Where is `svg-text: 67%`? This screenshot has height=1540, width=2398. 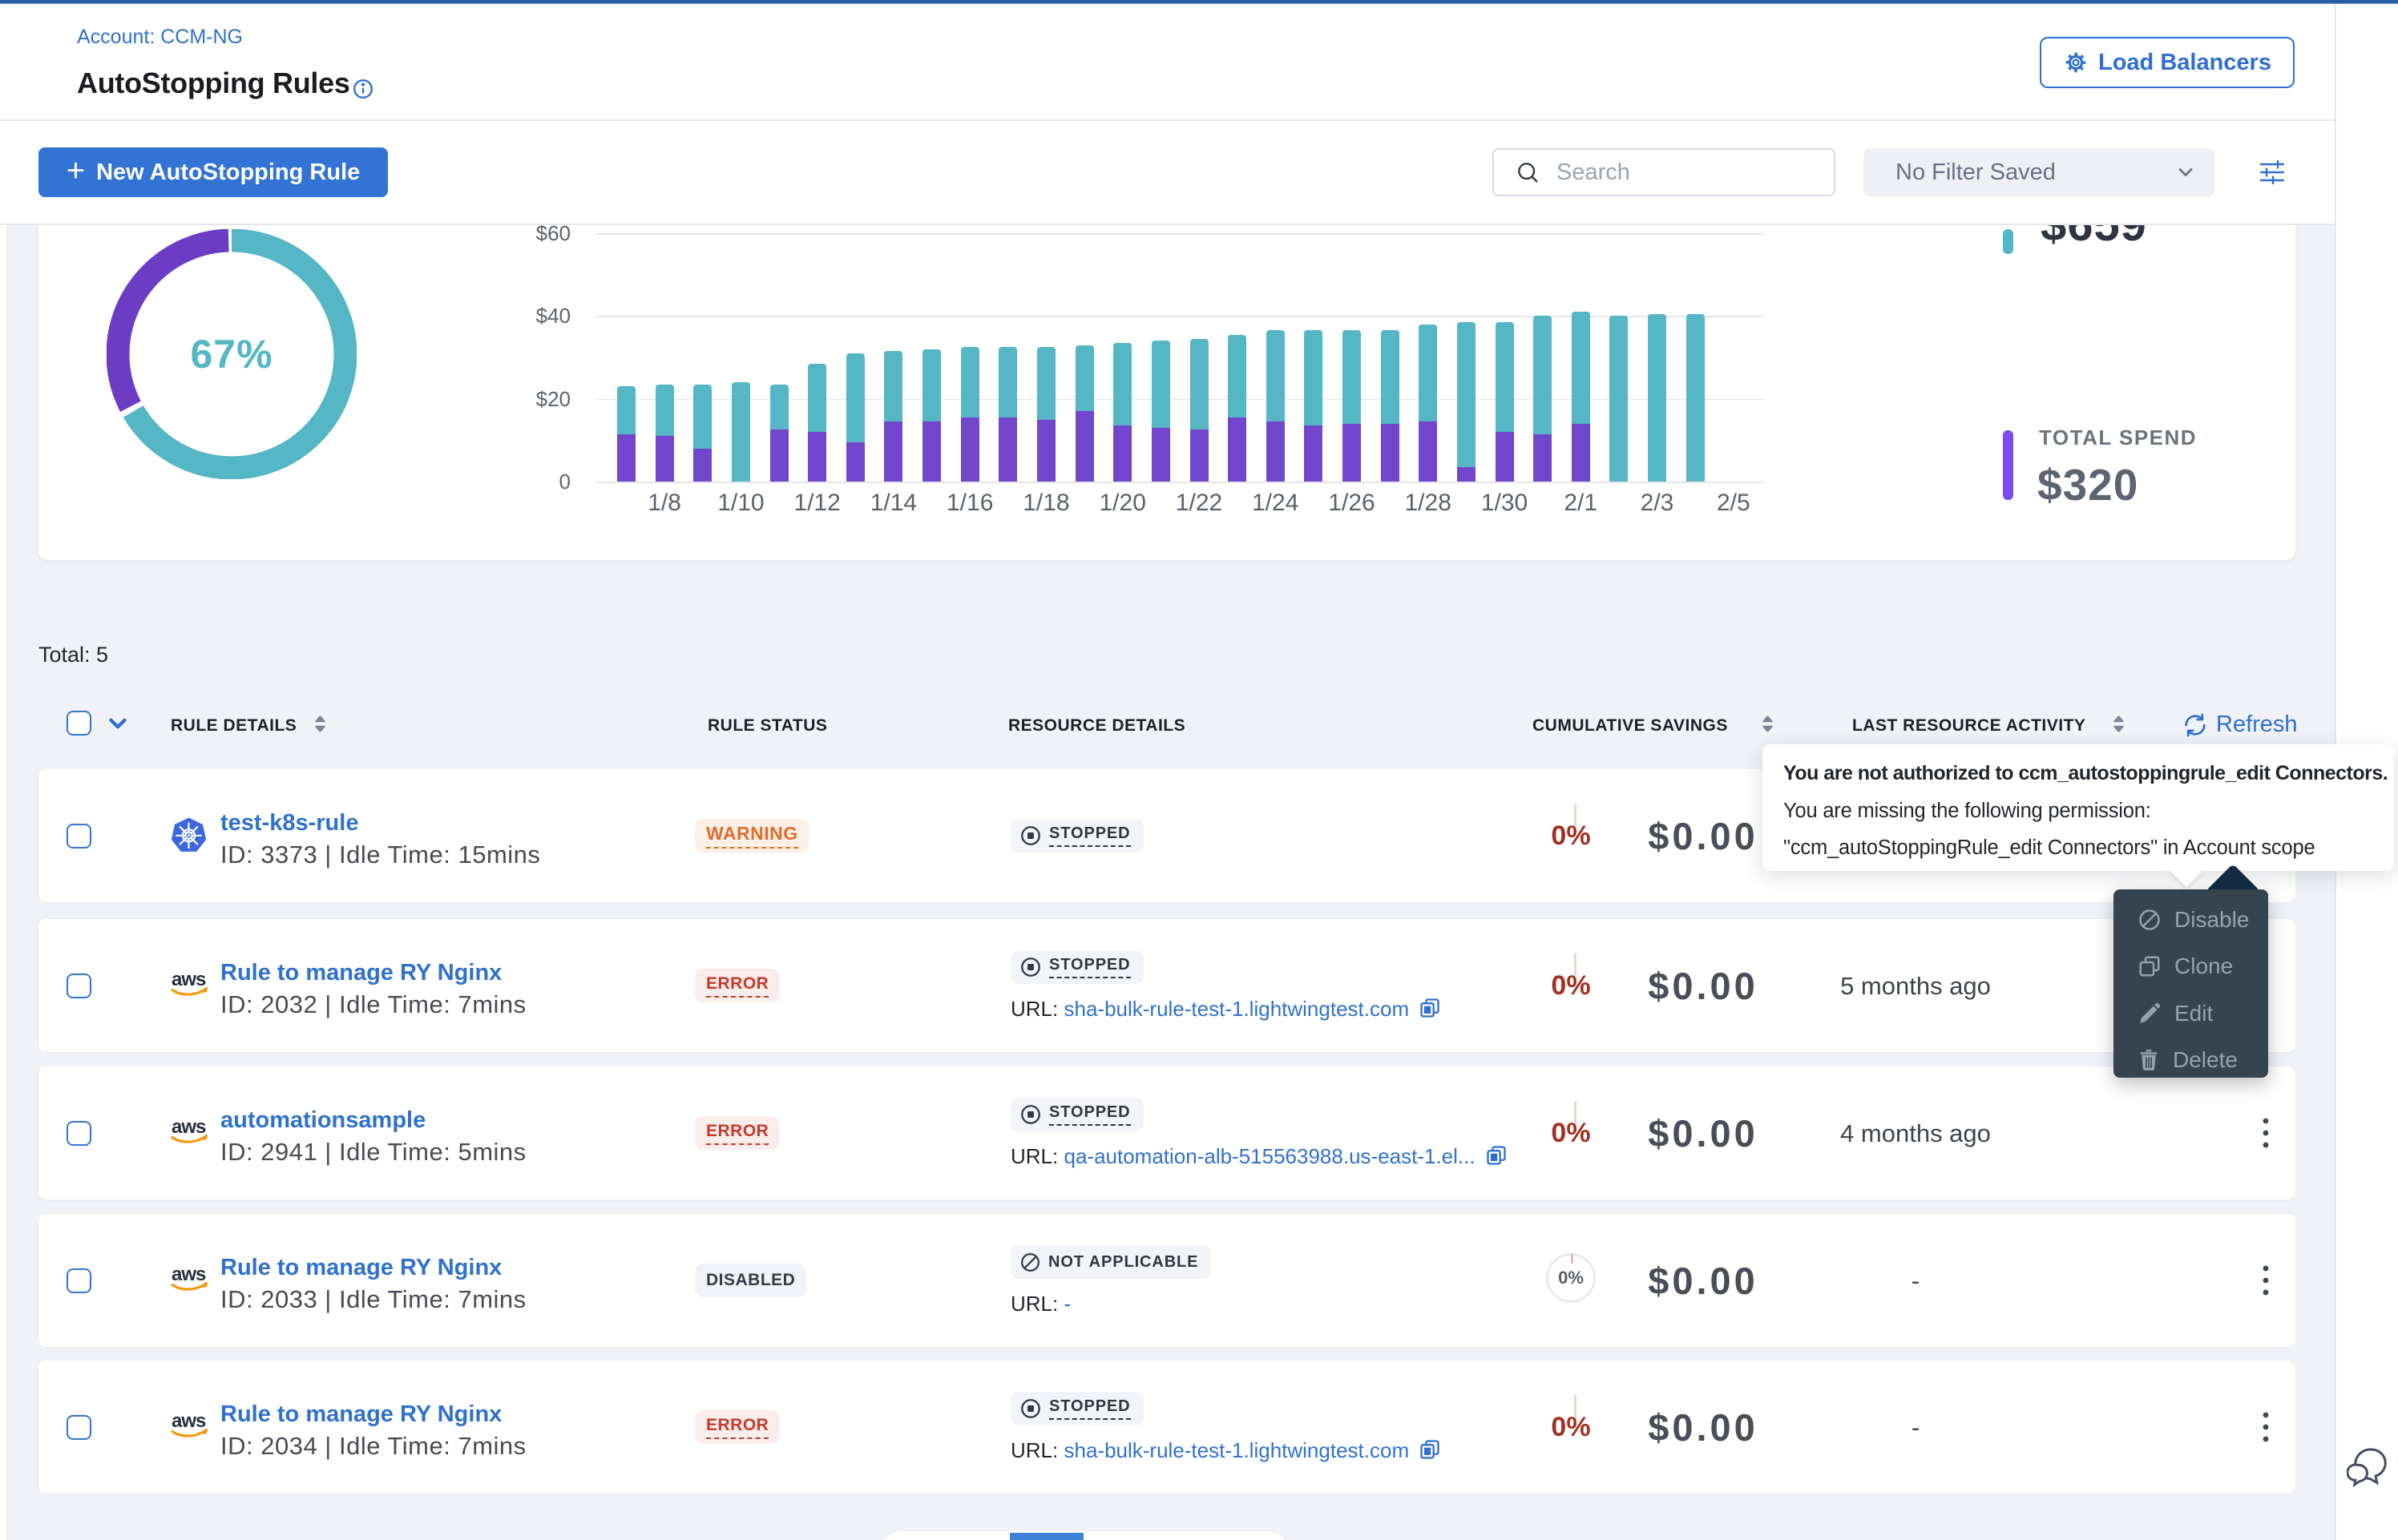 svg-text: 67% is located at coordinates (231, 355).